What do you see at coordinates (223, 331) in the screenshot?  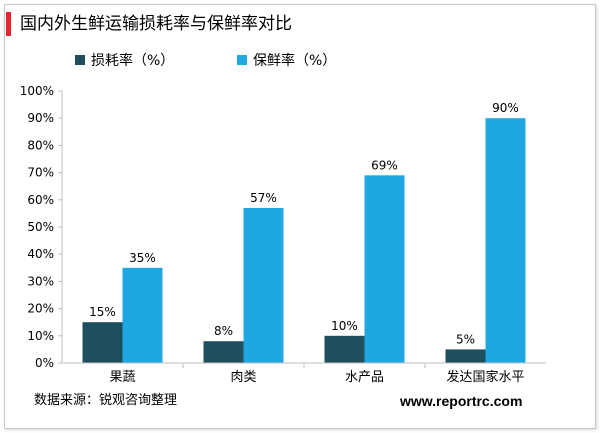 I see `data-label: 8%` at bounding box center [223, 331].